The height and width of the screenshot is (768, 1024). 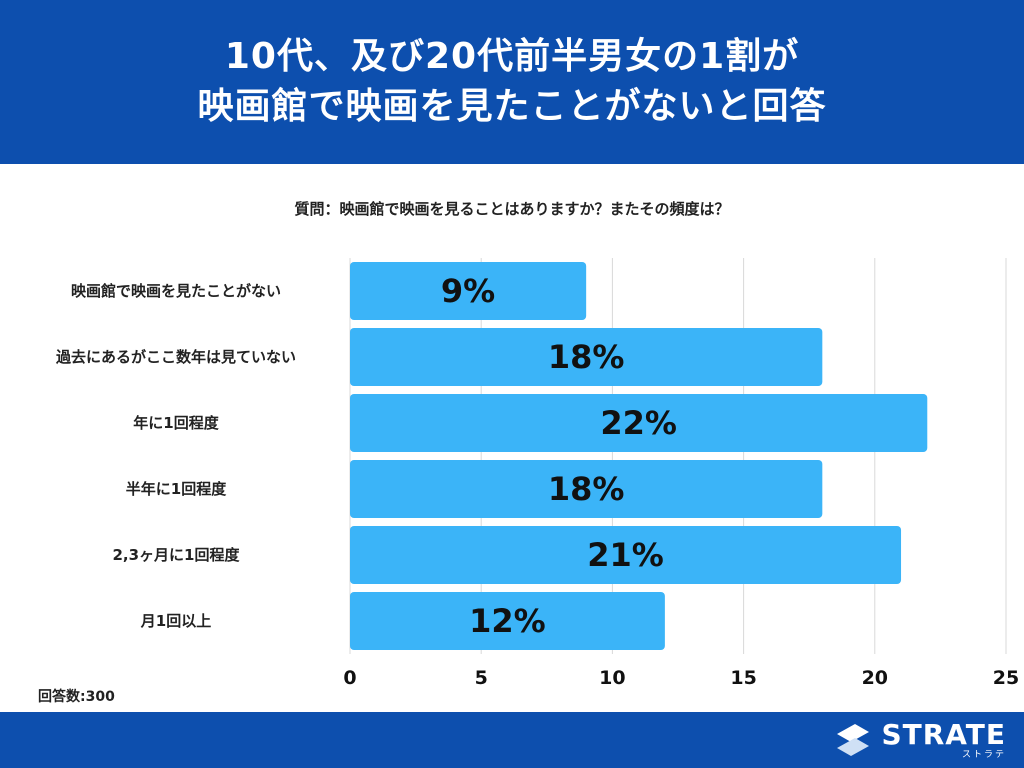 I want to click on data-label-5: 21%, so click(x=625, y=555).